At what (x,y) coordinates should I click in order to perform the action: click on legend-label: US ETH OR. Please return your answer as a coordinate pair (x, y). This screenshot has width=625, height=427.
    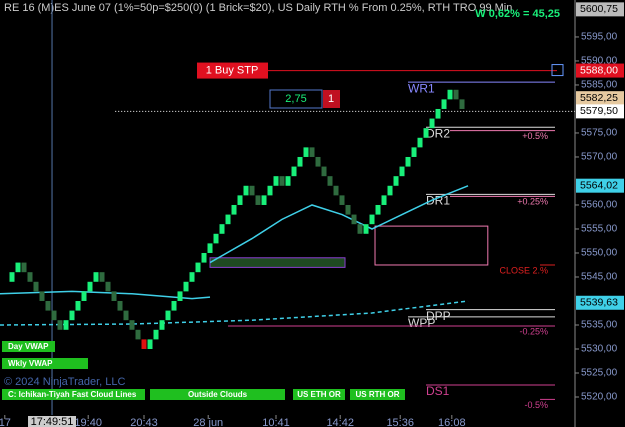
    Looking at the image, I should click on (319, 394).